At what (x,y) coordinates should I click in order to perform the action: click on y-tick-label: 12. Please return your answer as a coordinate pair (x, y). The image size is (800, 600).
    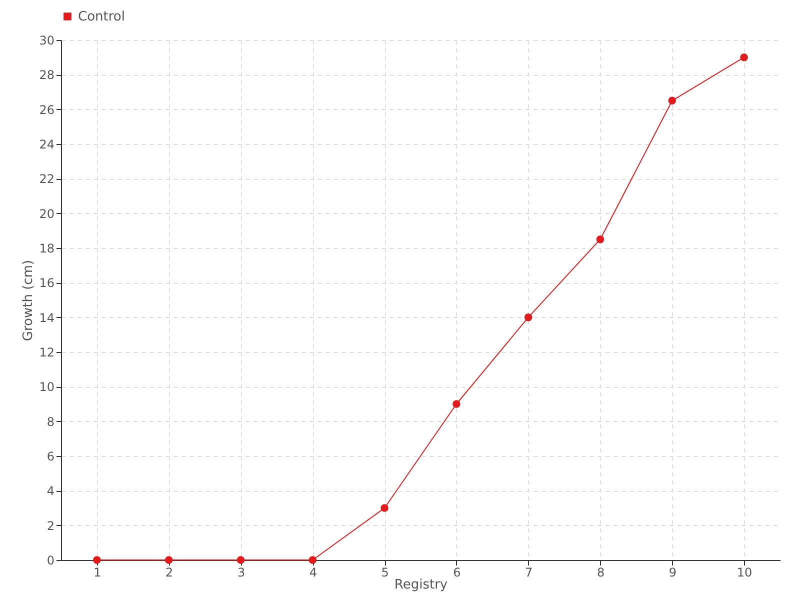
    Looking at the image, I should click on (46, 353).